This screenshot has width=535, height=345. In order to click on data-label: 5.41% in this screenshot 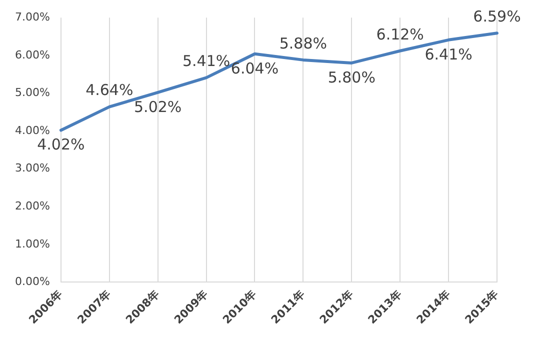, I will do `click(206, 61)`.